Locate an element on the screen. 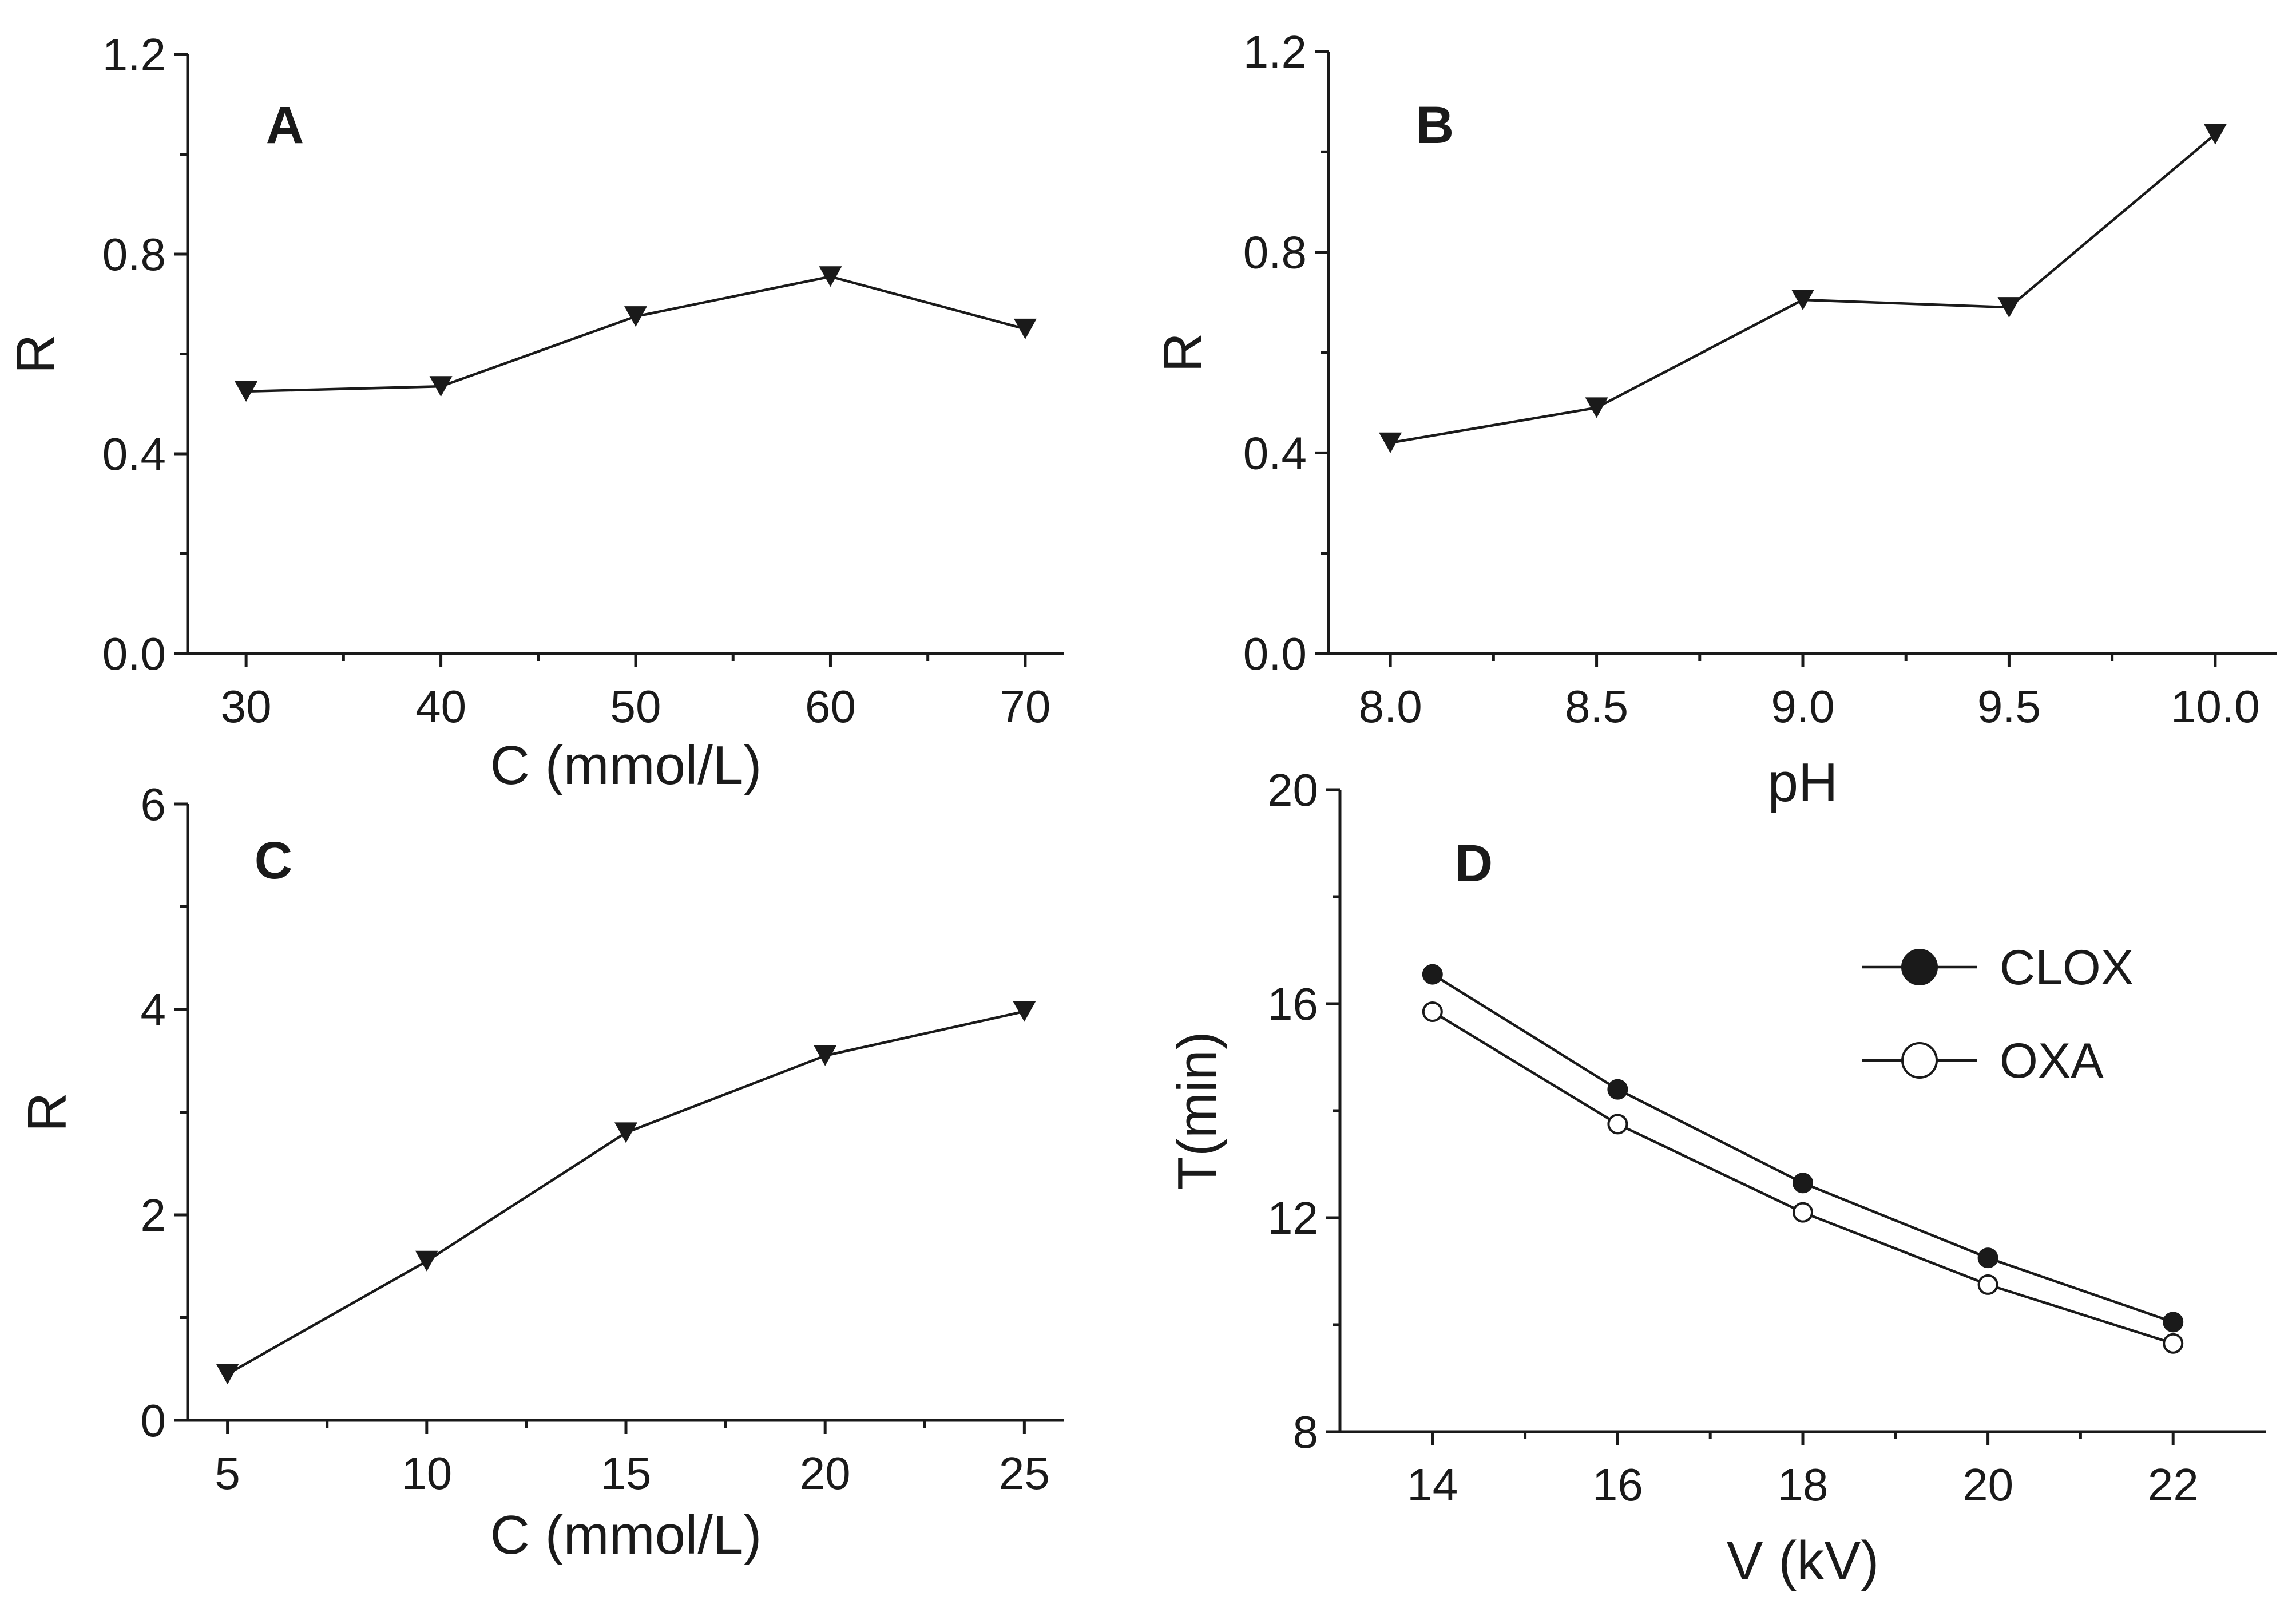 The image size is (2296, 1604). x-tick-label: 14 is located at coordinates (1433, 1485).